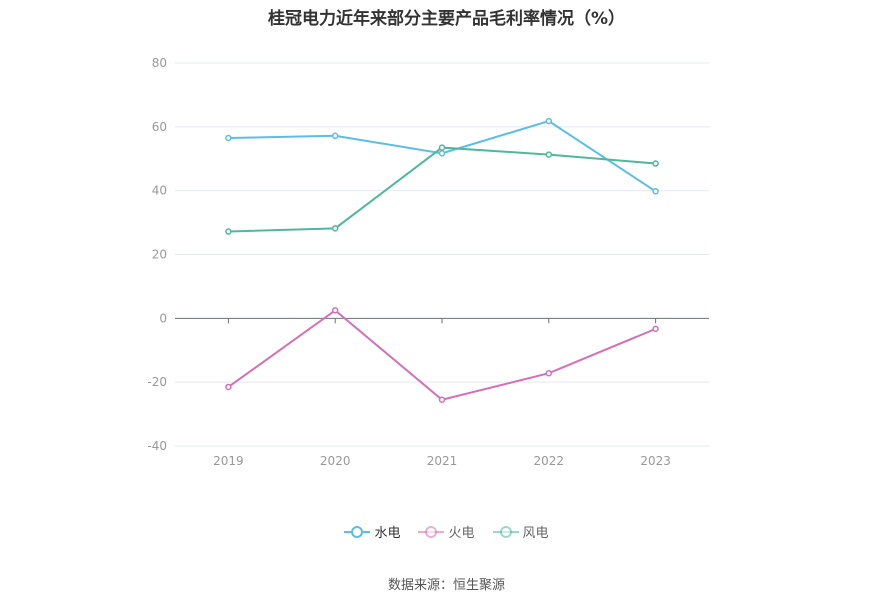 This screenshot has height=603, width=893. Describe the element at coordinates (461, 533) in the screenshot. I see `legend-label: 火电` at that location.